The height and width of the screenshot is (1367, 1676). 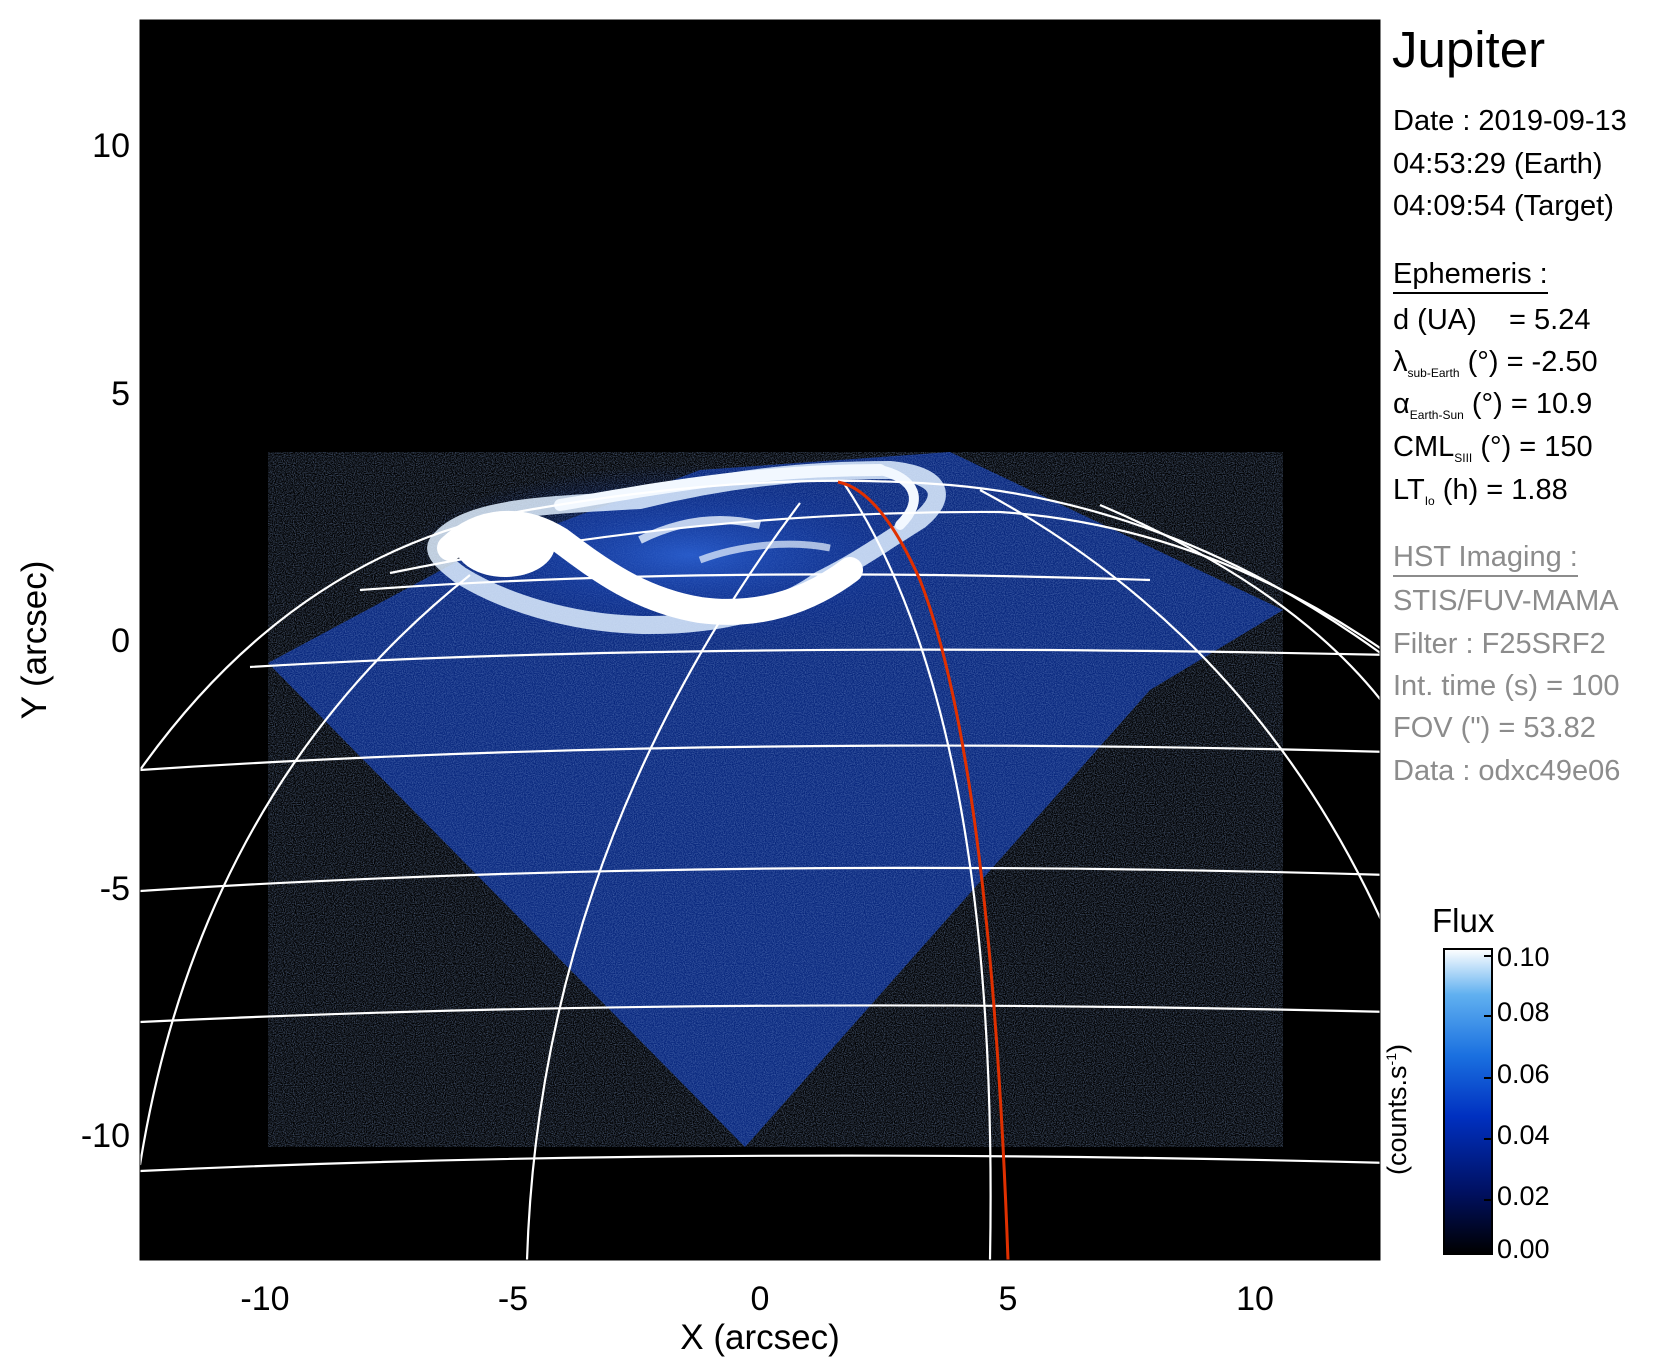 I want to click on figure-title: Jupiter, so click(x=1469, y=49).